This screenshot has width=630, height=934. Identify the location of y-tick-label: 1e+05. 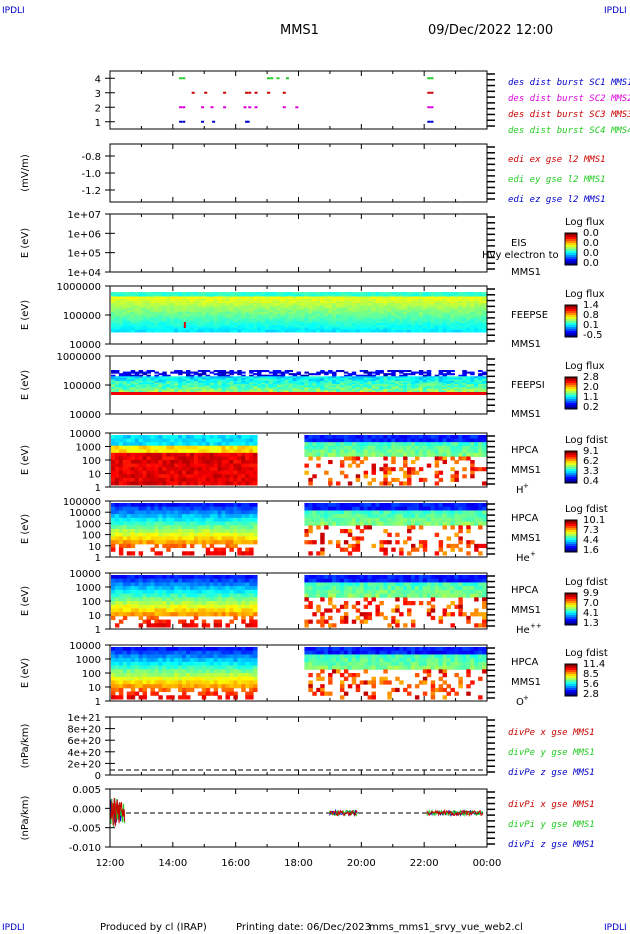
(84, 254).